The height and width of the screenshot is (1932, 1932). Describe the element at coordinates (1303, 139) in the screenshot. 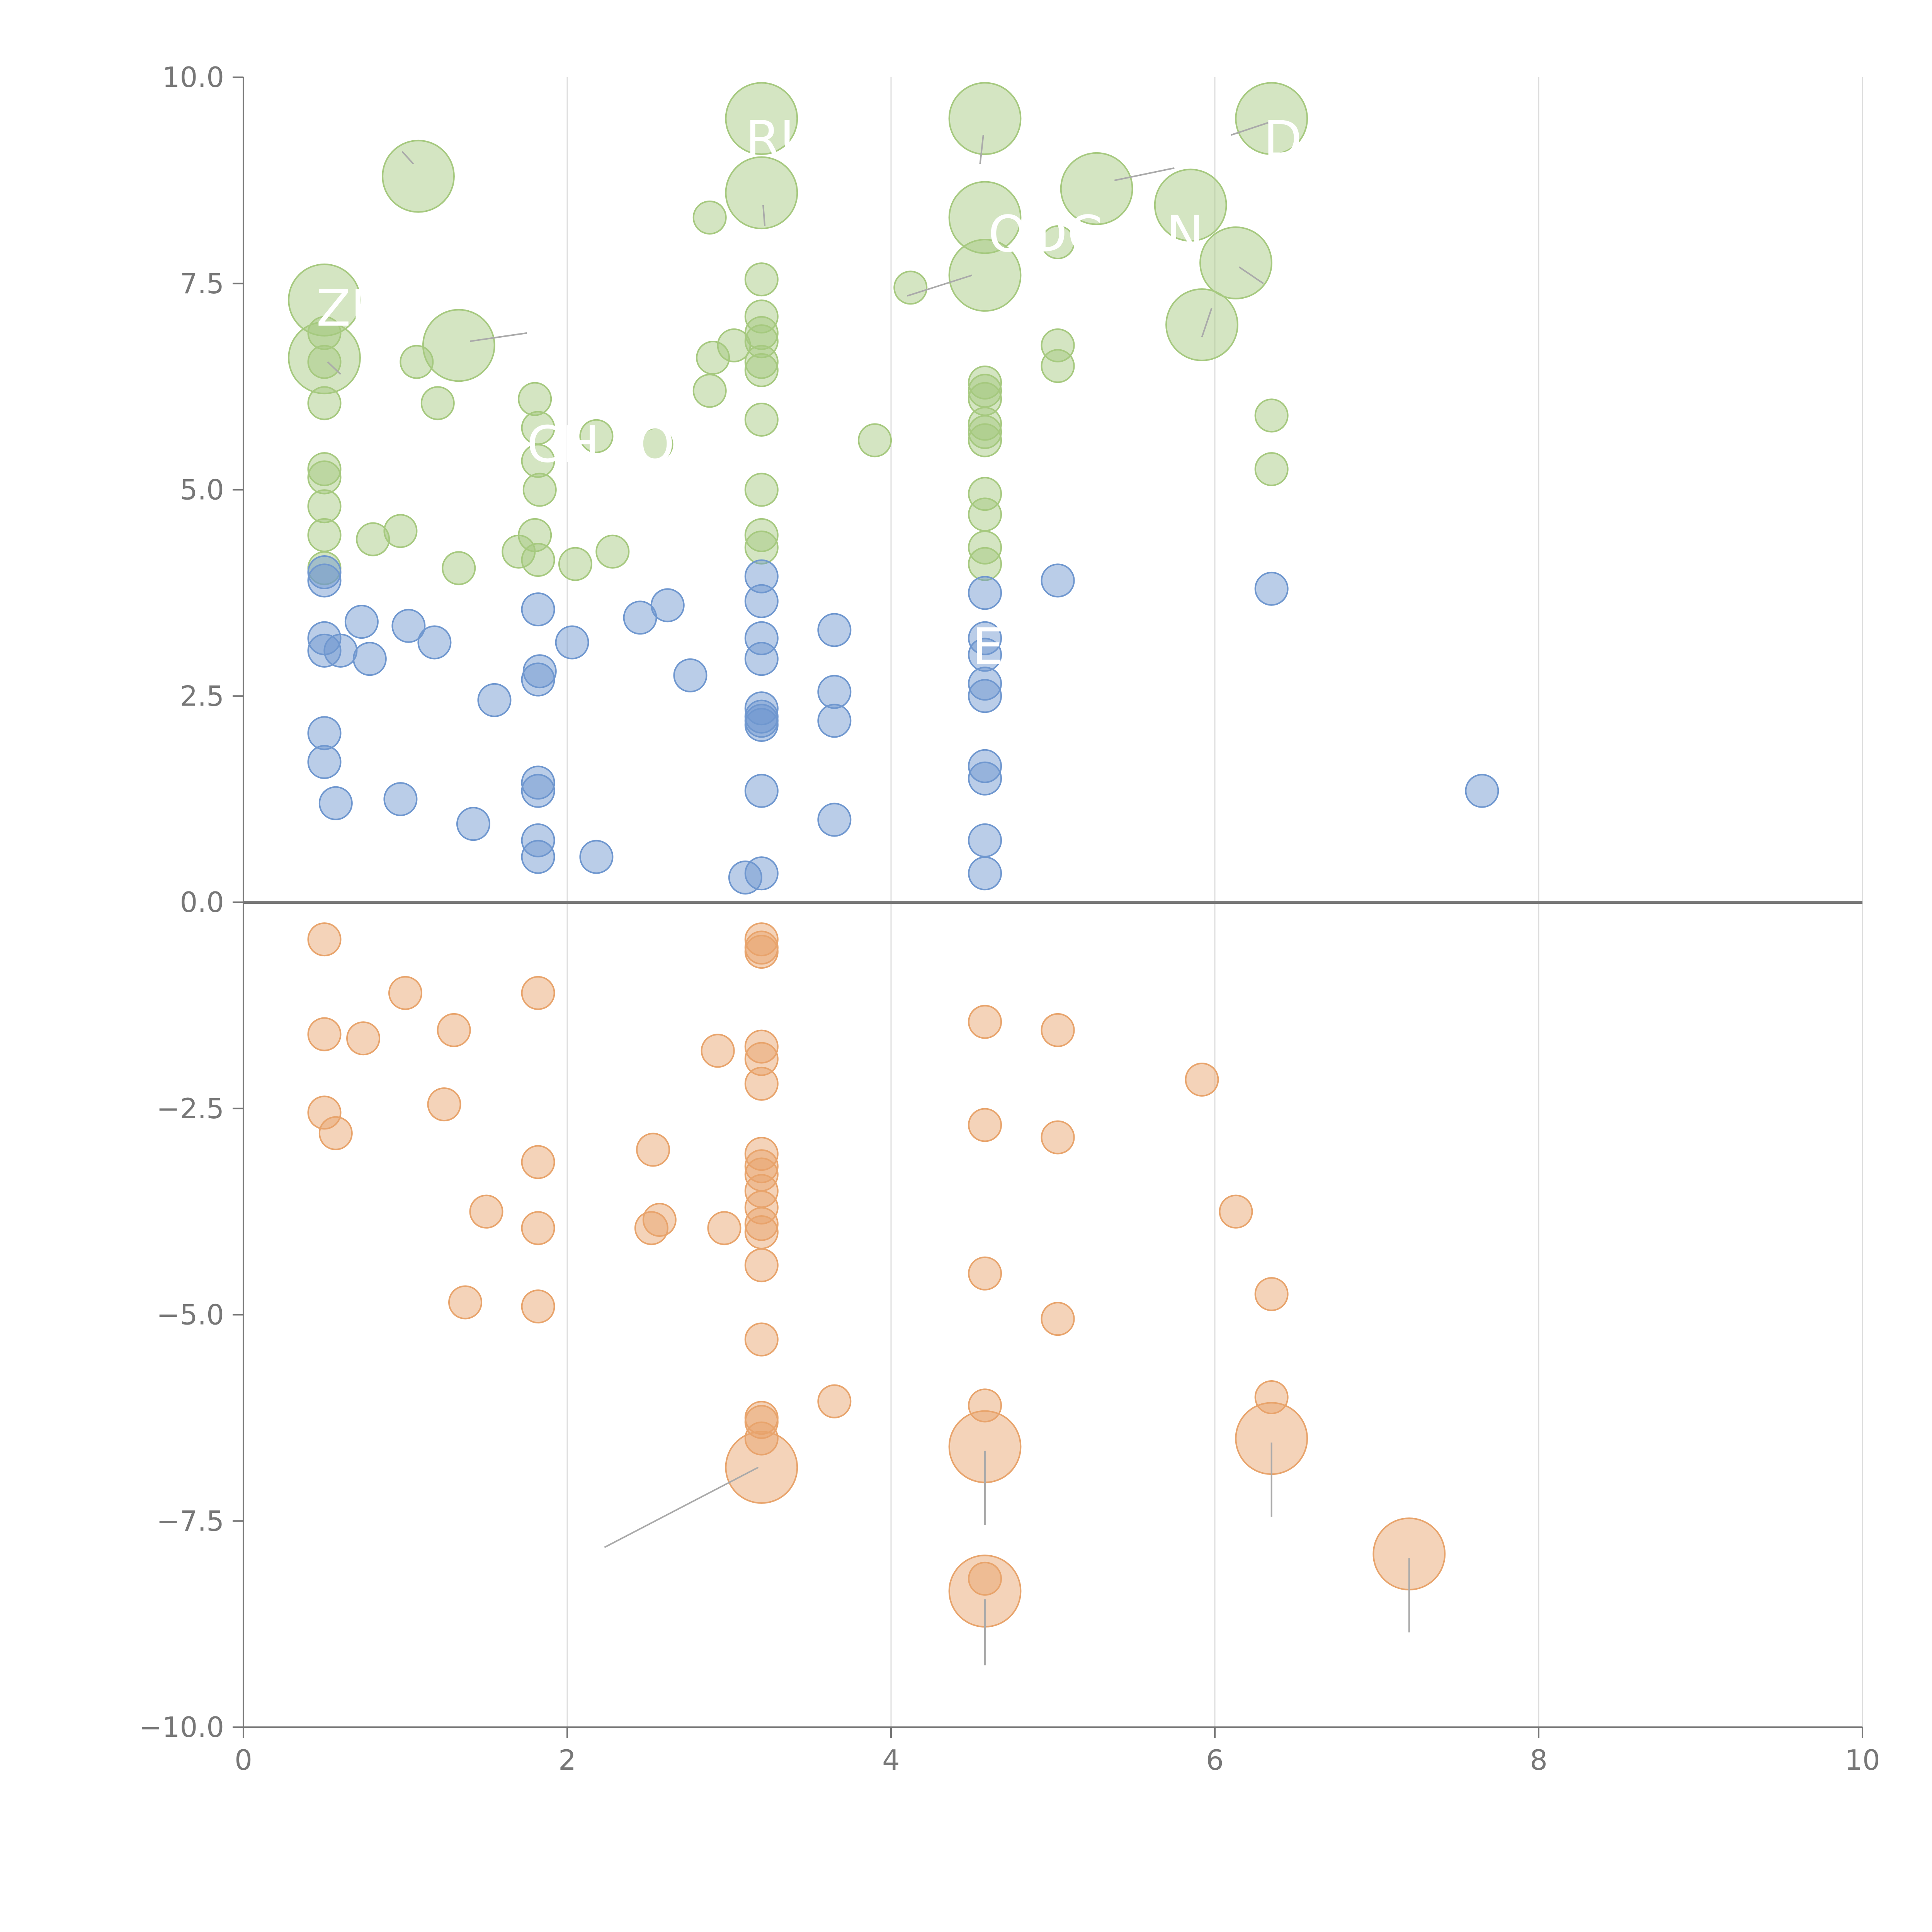

I see `point-label: DO` at that location.